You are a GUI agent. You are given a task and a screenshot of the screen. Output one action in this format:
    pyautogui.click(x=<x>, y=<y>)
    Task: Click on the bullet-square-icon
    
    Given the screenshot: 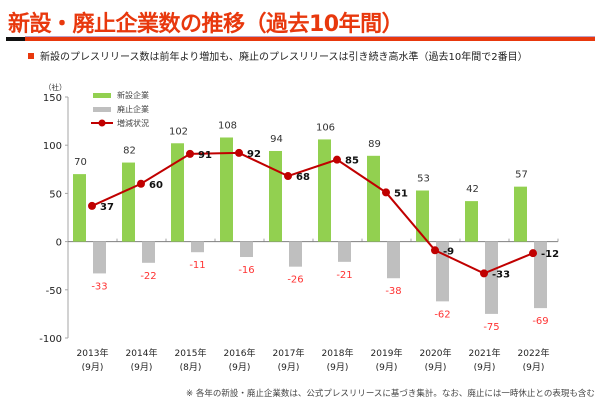 What is the action you would take?
    pyautogui.click(x=31, y=56)
    